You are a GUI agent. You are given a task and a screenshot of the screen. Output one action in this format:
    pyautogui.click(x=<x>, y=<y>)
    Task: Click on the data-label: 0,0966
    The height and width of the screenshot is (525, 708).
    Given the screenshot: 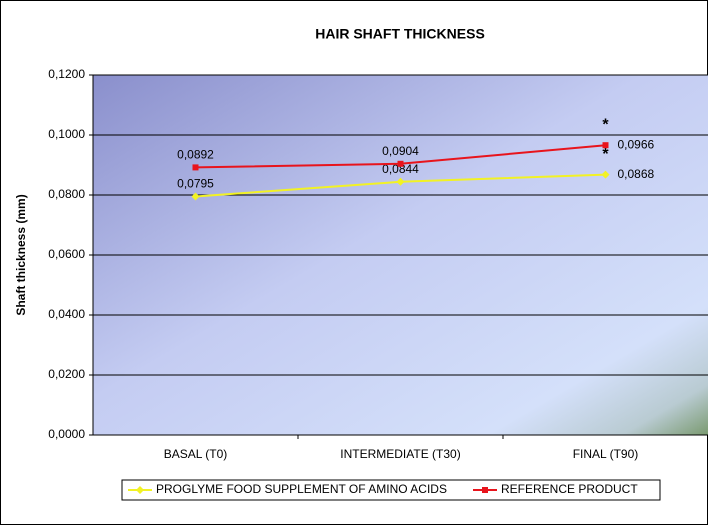 What is the action you would take?
    pyautogui.click(x=636, y=144)
    